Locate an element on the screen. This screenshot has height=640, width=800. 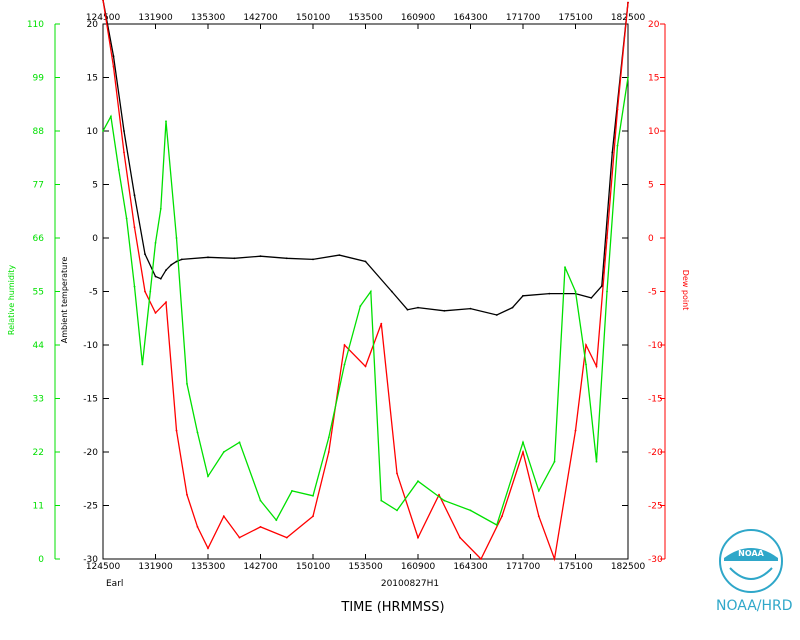
dew-tick-label: -5 is located at coordinates (652, 293).